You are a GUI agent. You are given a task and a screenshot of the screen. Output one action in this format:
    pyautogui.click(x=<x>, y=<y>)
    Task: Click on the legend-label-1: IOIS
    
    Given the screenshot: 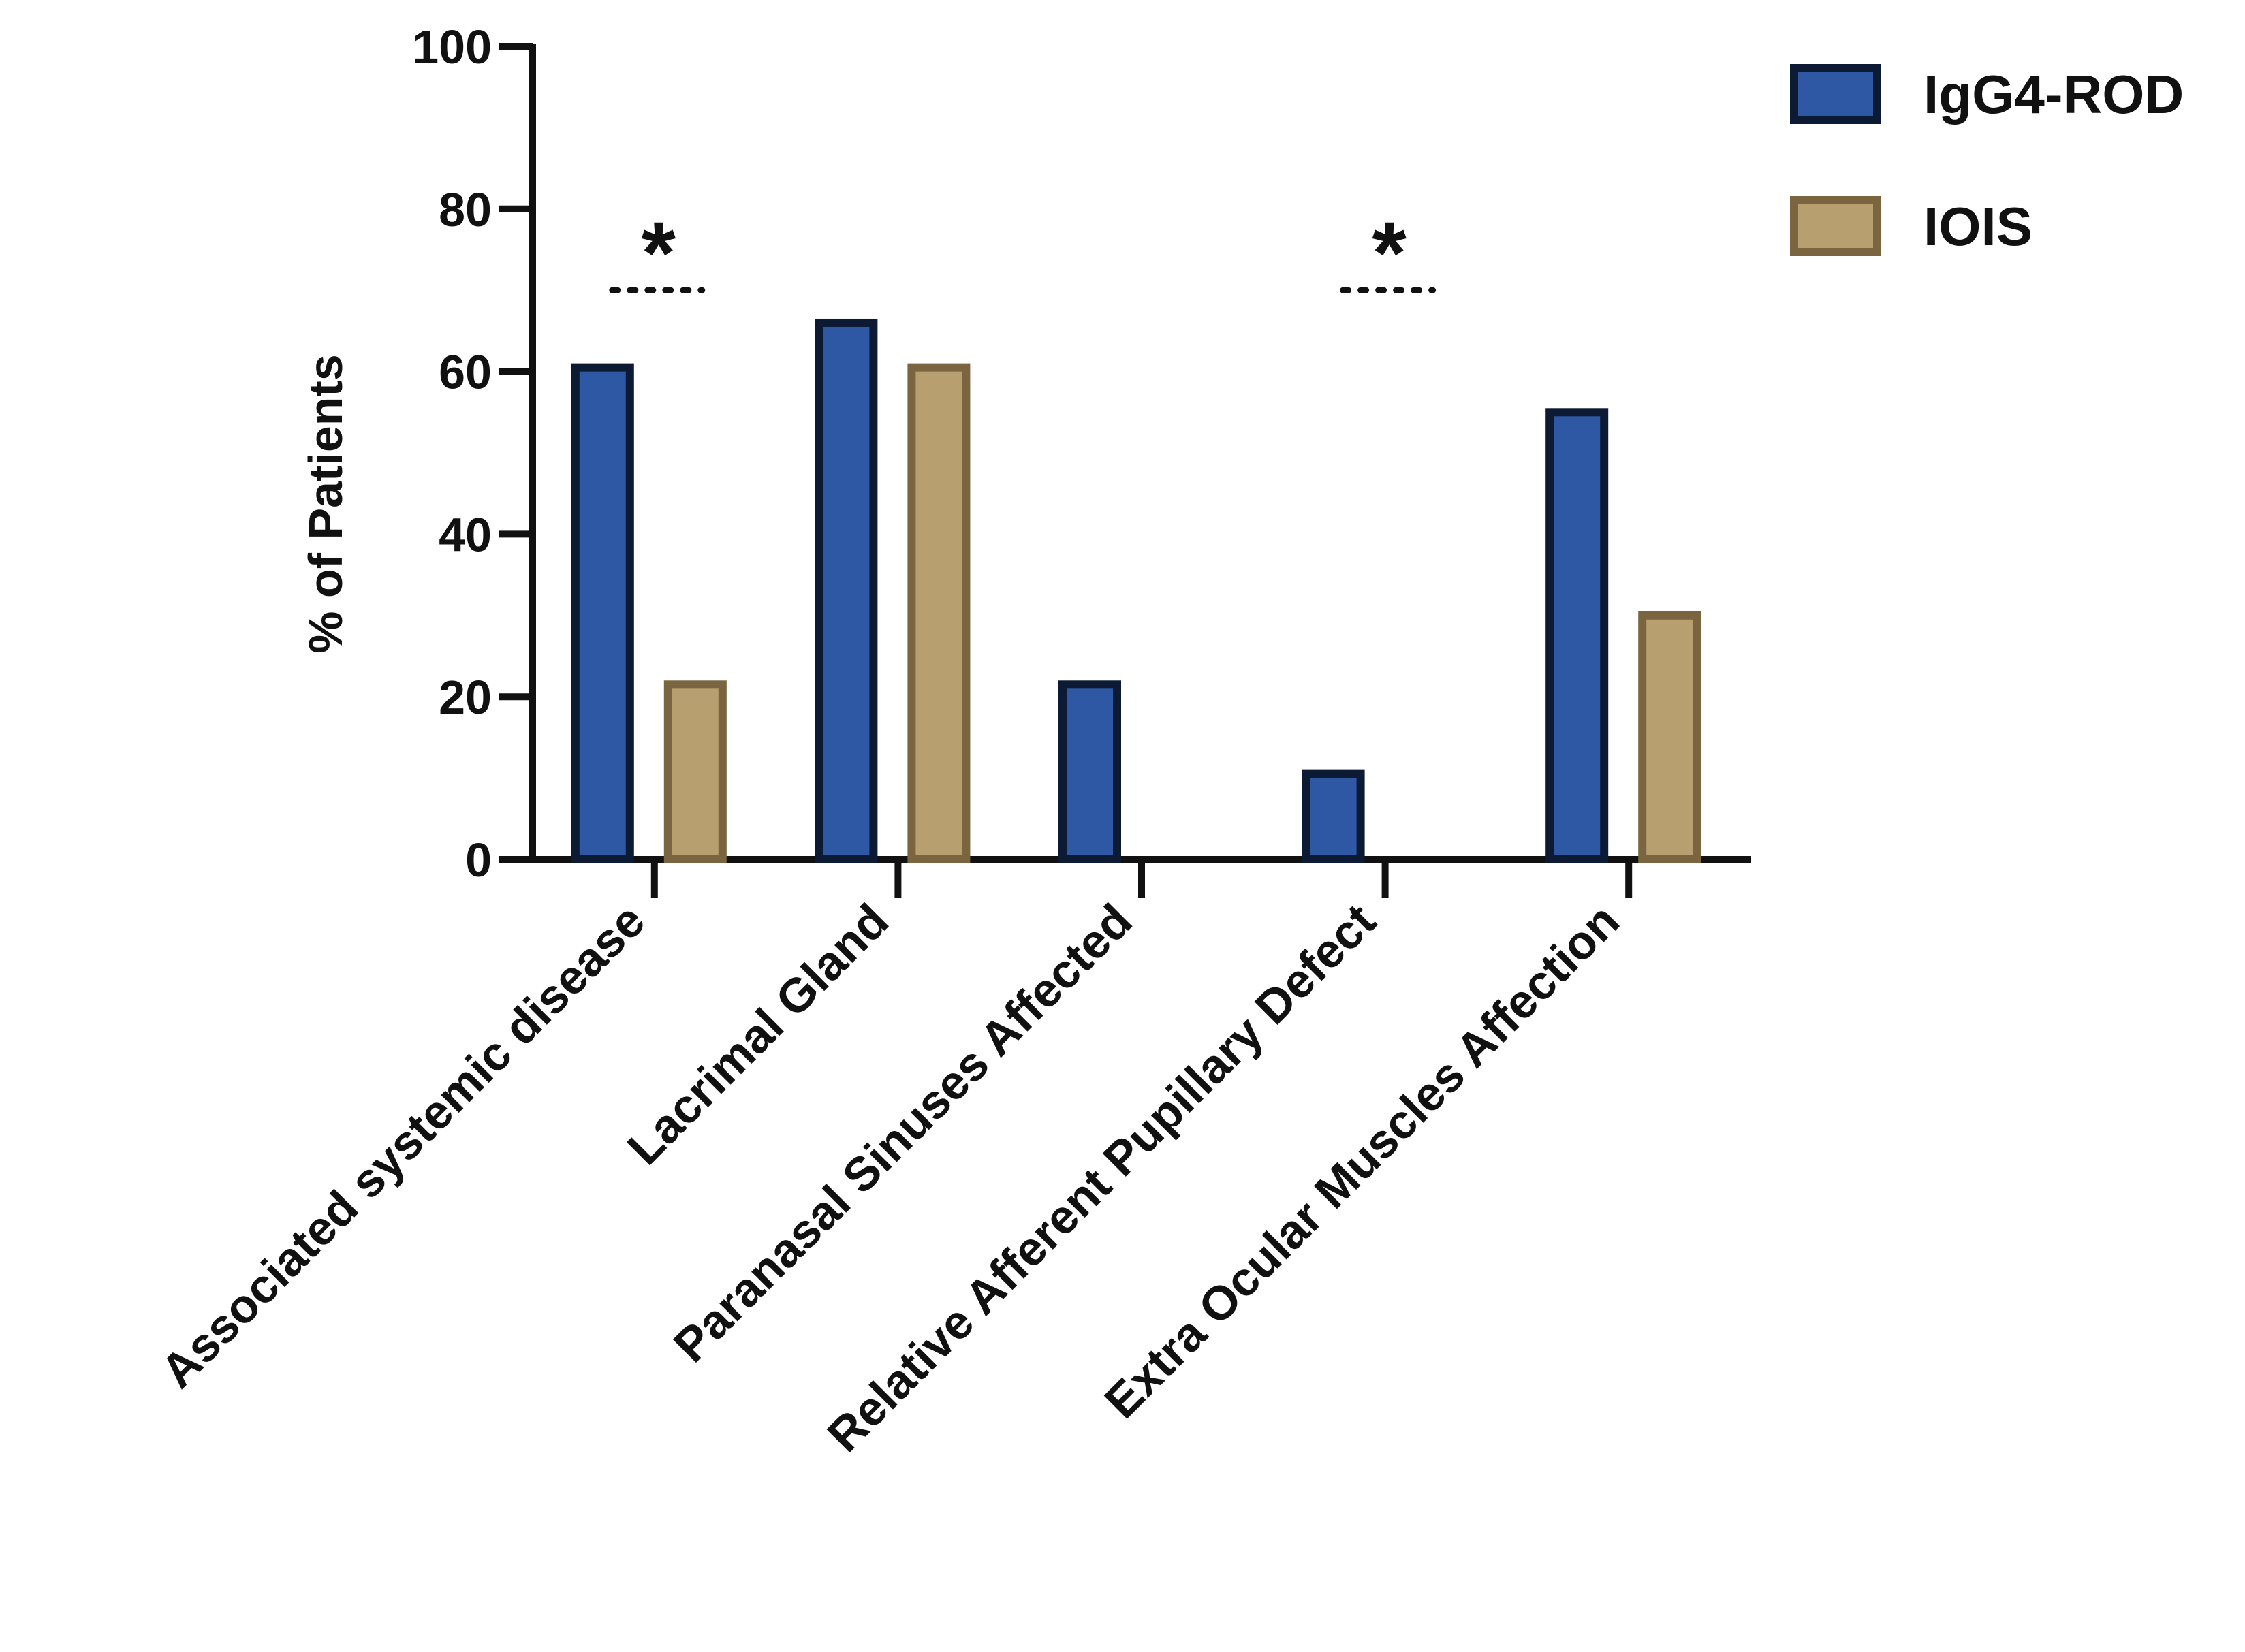 What is the action you would take?
    pyautogui.click(x=1978, y=226)
    